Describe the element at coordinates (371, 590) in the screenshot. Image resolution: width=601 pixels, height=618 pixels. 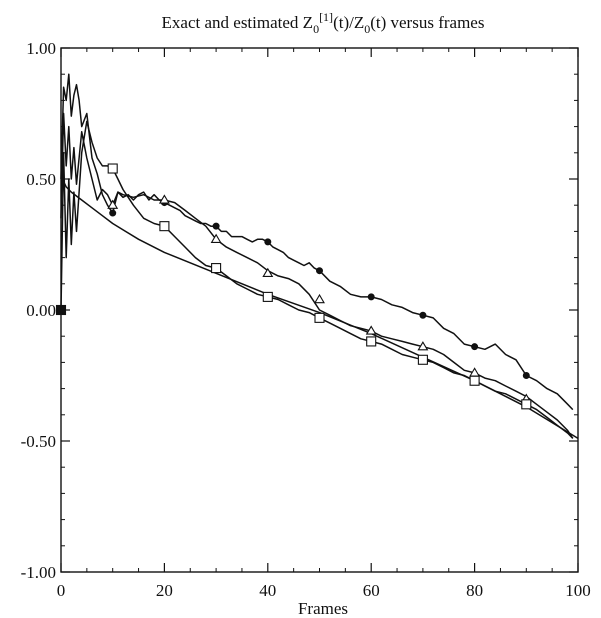
I see `x-tick-label: 60` at that location.